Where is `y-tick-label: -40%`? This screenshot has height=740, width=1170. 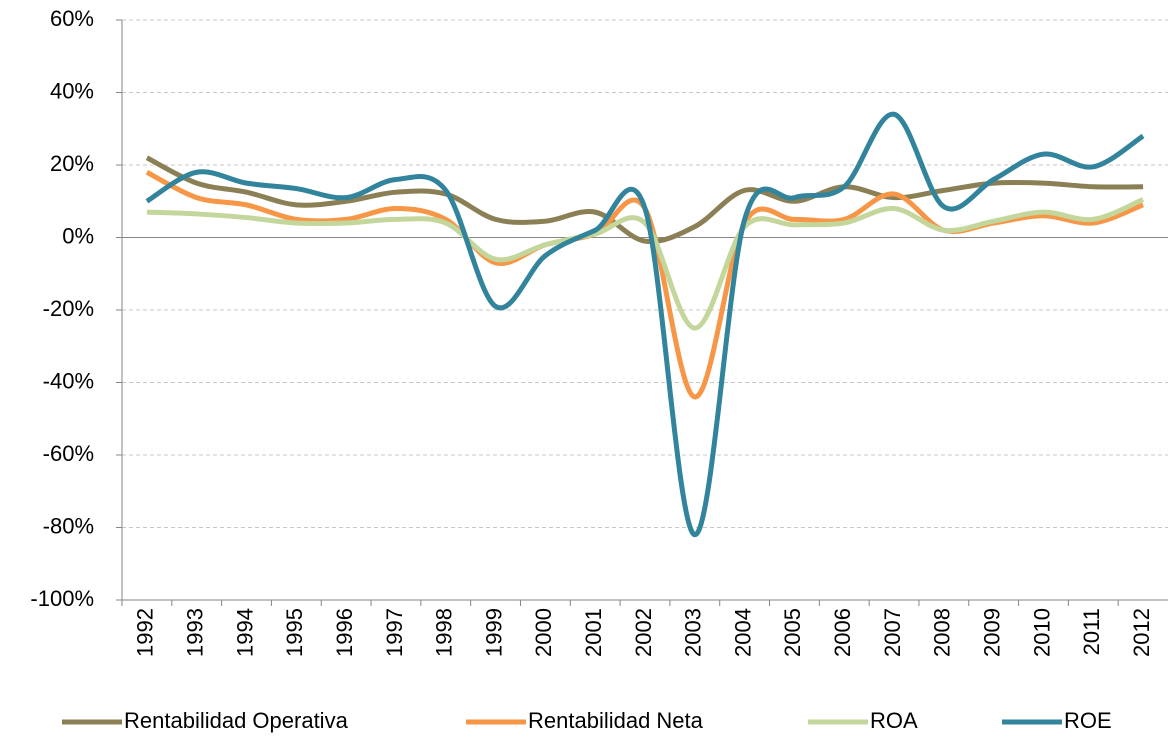
y-tick-label: -40% is located at coordinates (68, 380).